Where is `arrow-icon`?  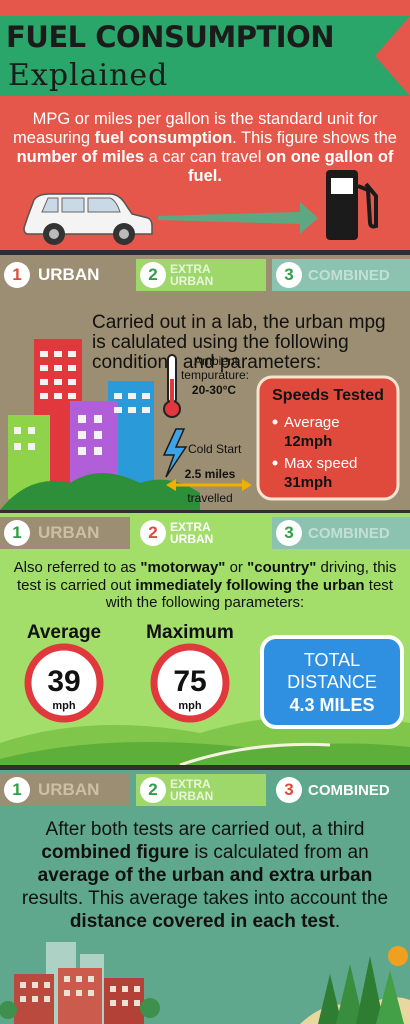
arrow-icon is located at coordinates (238, 218).